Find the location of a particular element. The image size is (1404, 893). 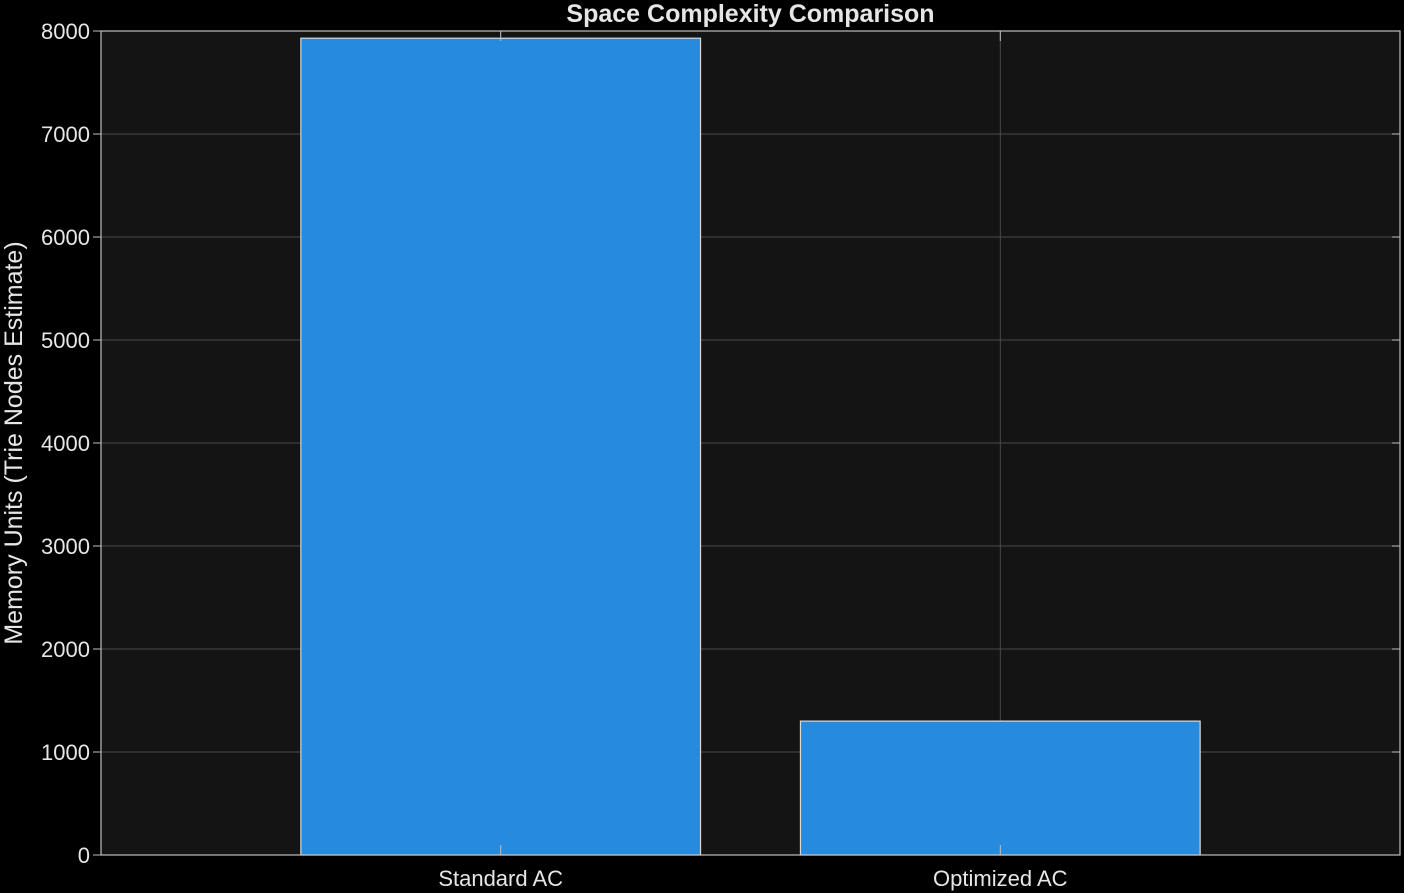

y-tick-label: 7000 is located at coordinates (65, 134).